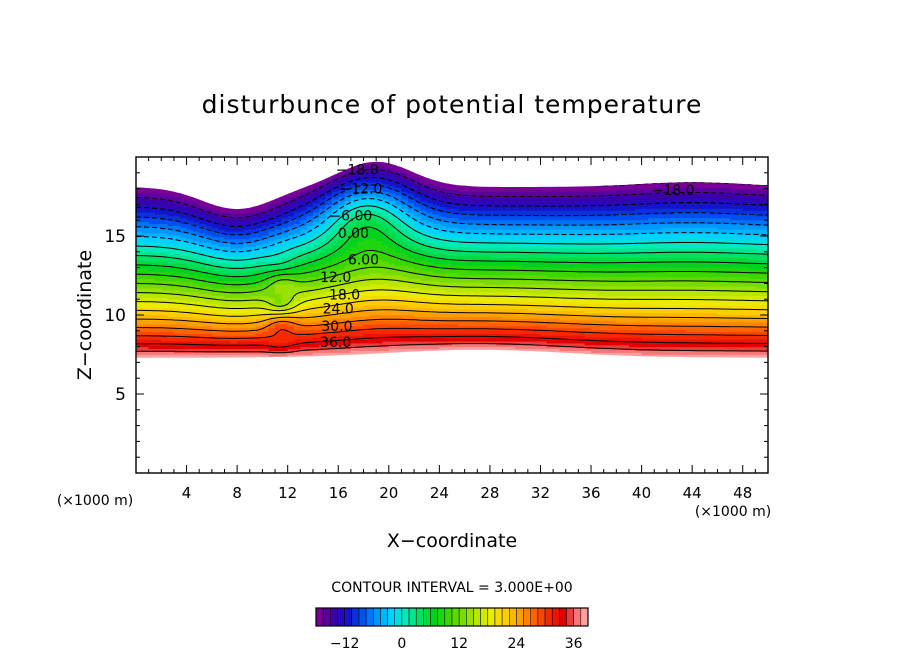 This screenshot has height=654, width=904. Describe the element at coordinates (338, 493) in the screenshot. I see `x-tick-label: 16` at that location.